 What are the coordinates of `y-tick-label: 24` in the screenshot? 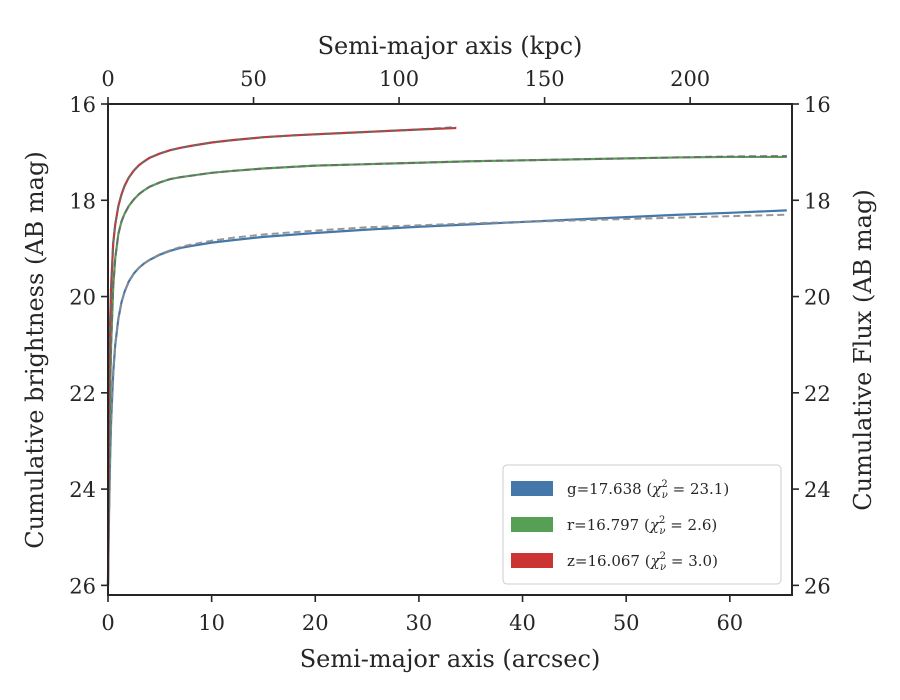 It's located at (82, 490).